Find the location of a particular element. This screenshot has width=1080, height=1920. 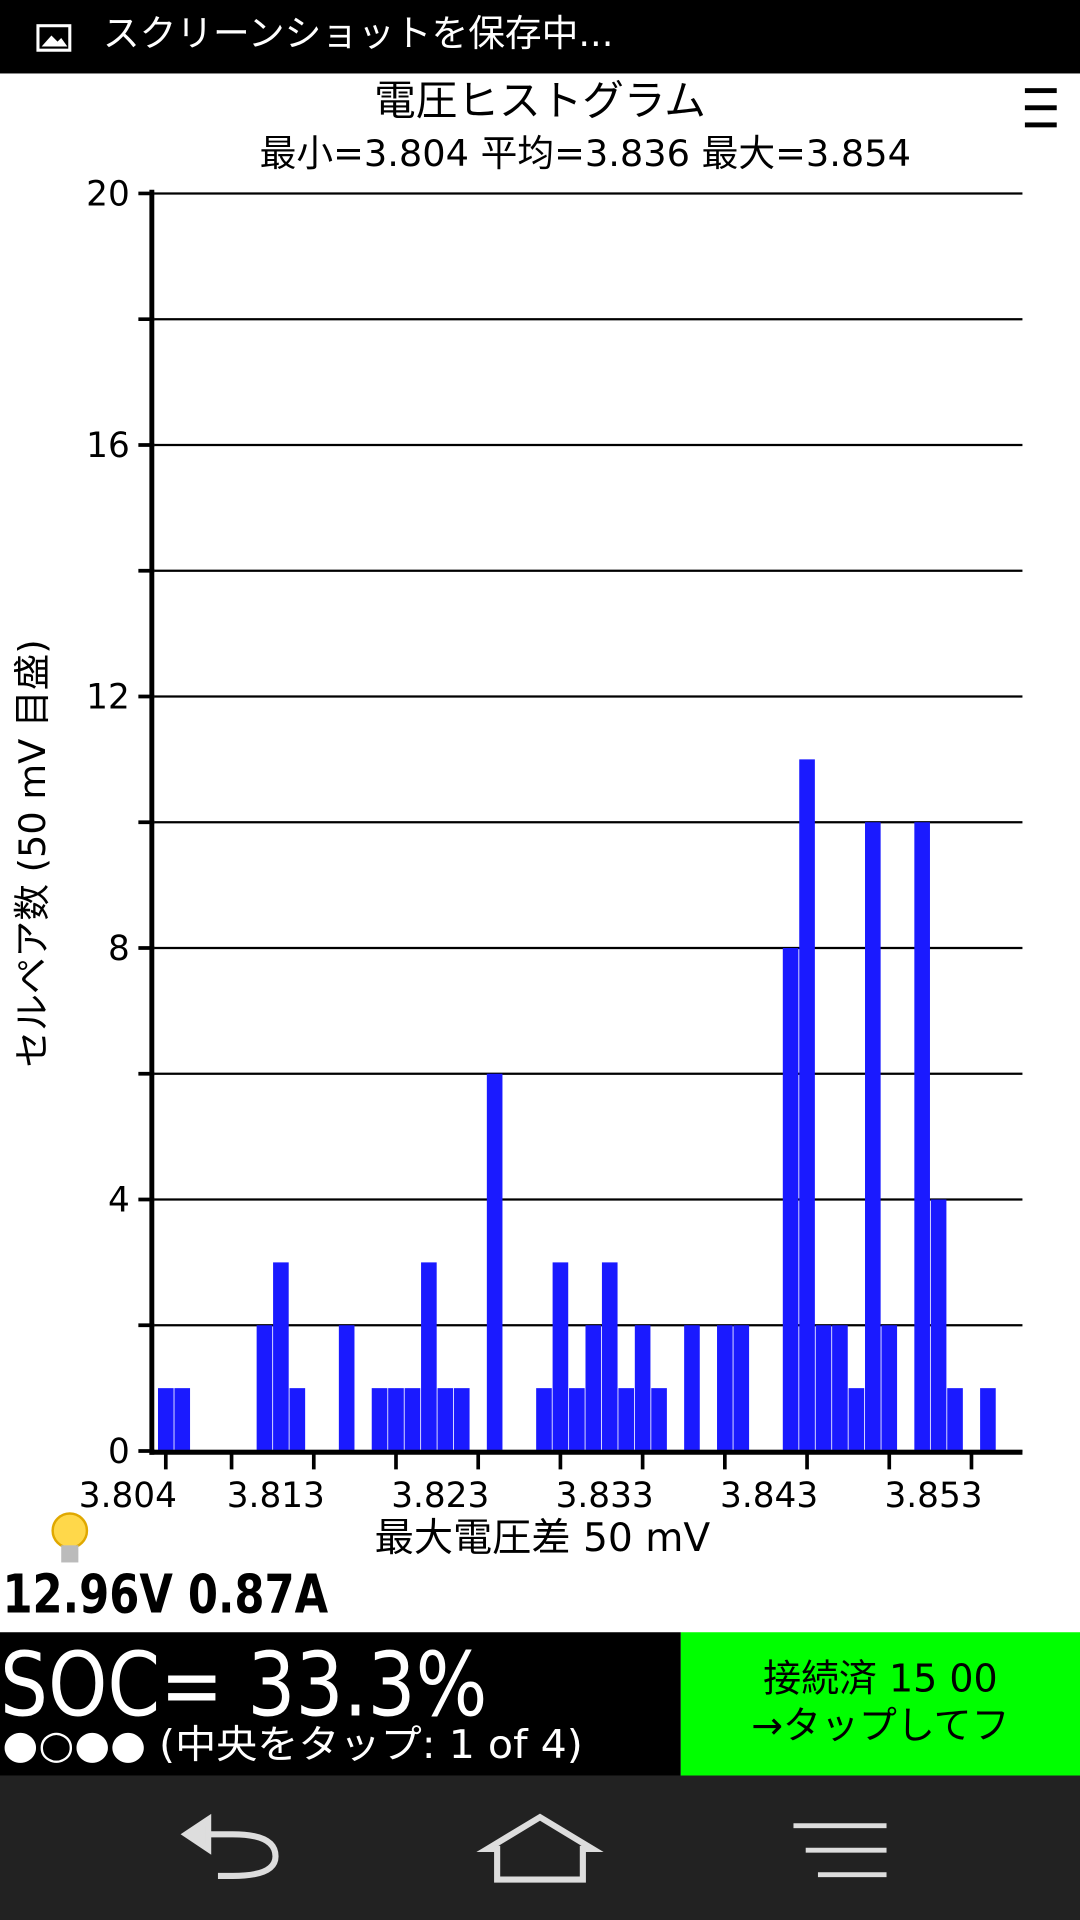

nav-bar is located at coordinates (540, 1847).